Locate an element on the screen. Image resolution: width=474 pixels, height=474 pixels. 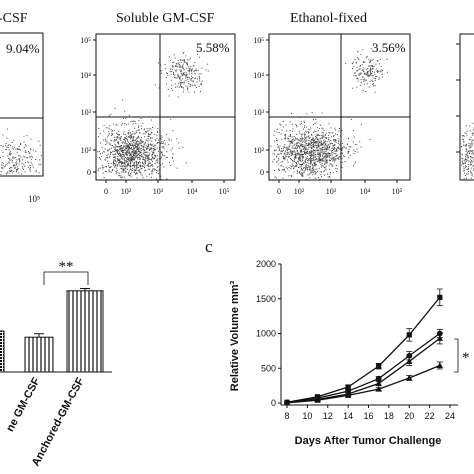
flow-panel-4-dots is located at coordinates (467, 151).